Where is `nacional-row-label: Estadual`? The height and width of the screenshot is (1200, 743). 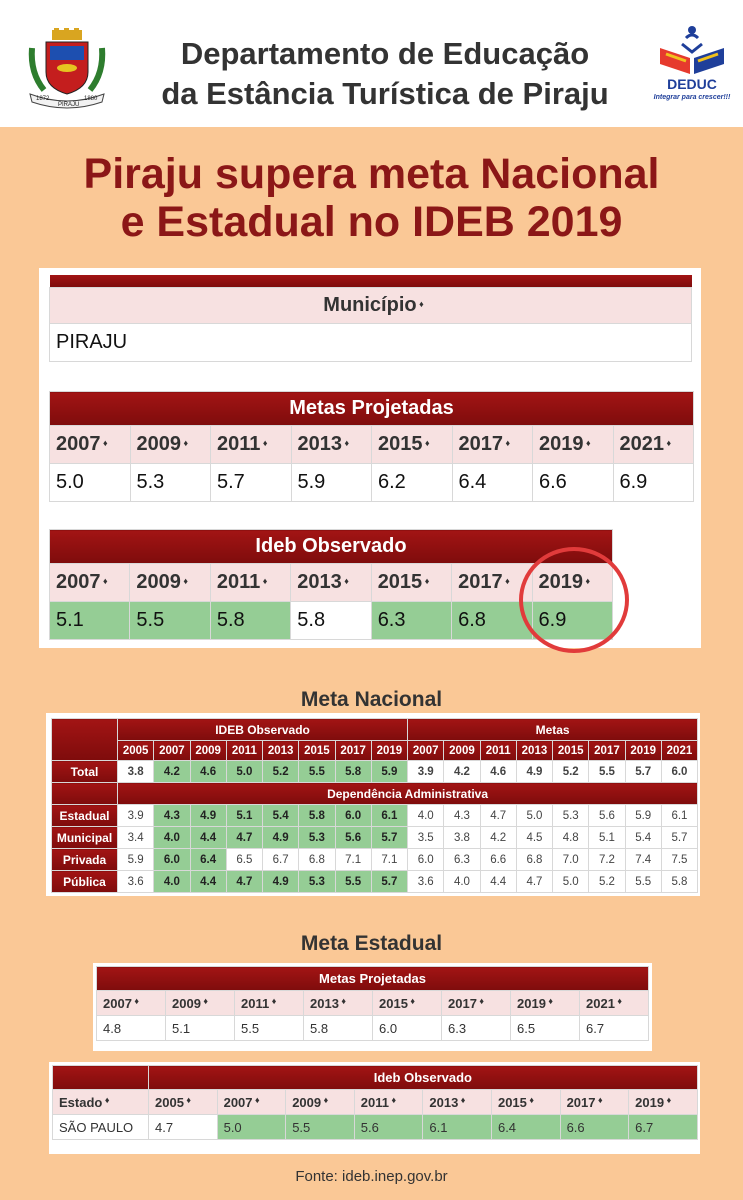 nacional-row-label: Estadual is located at coordinates (84, 815).